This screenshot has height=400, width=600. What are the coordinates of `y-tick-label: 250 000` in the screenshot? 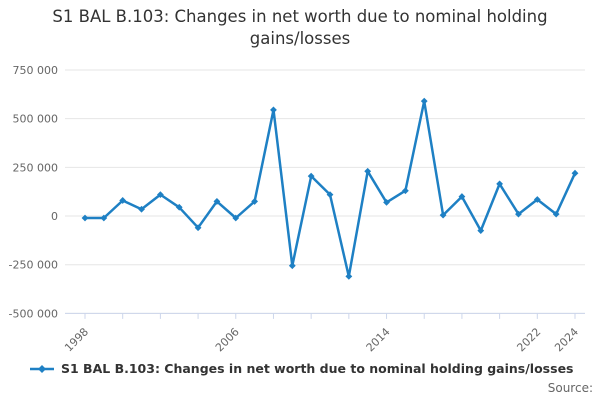 It's located at (36, 167).